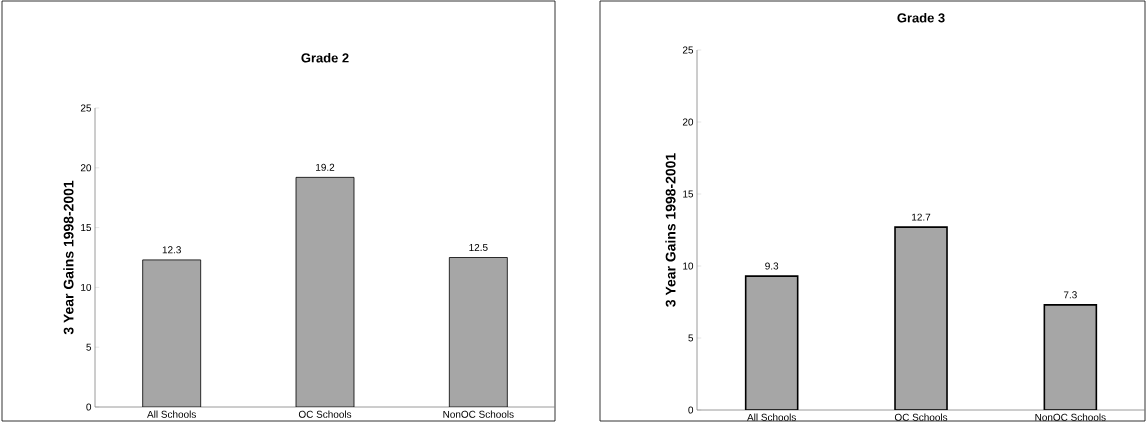 Image resolution: width=1147 pixels, height=422 pixels. Describe the element at coordinates (921, 217) in the screenshot. I see `data-label: 12.7` at that location.